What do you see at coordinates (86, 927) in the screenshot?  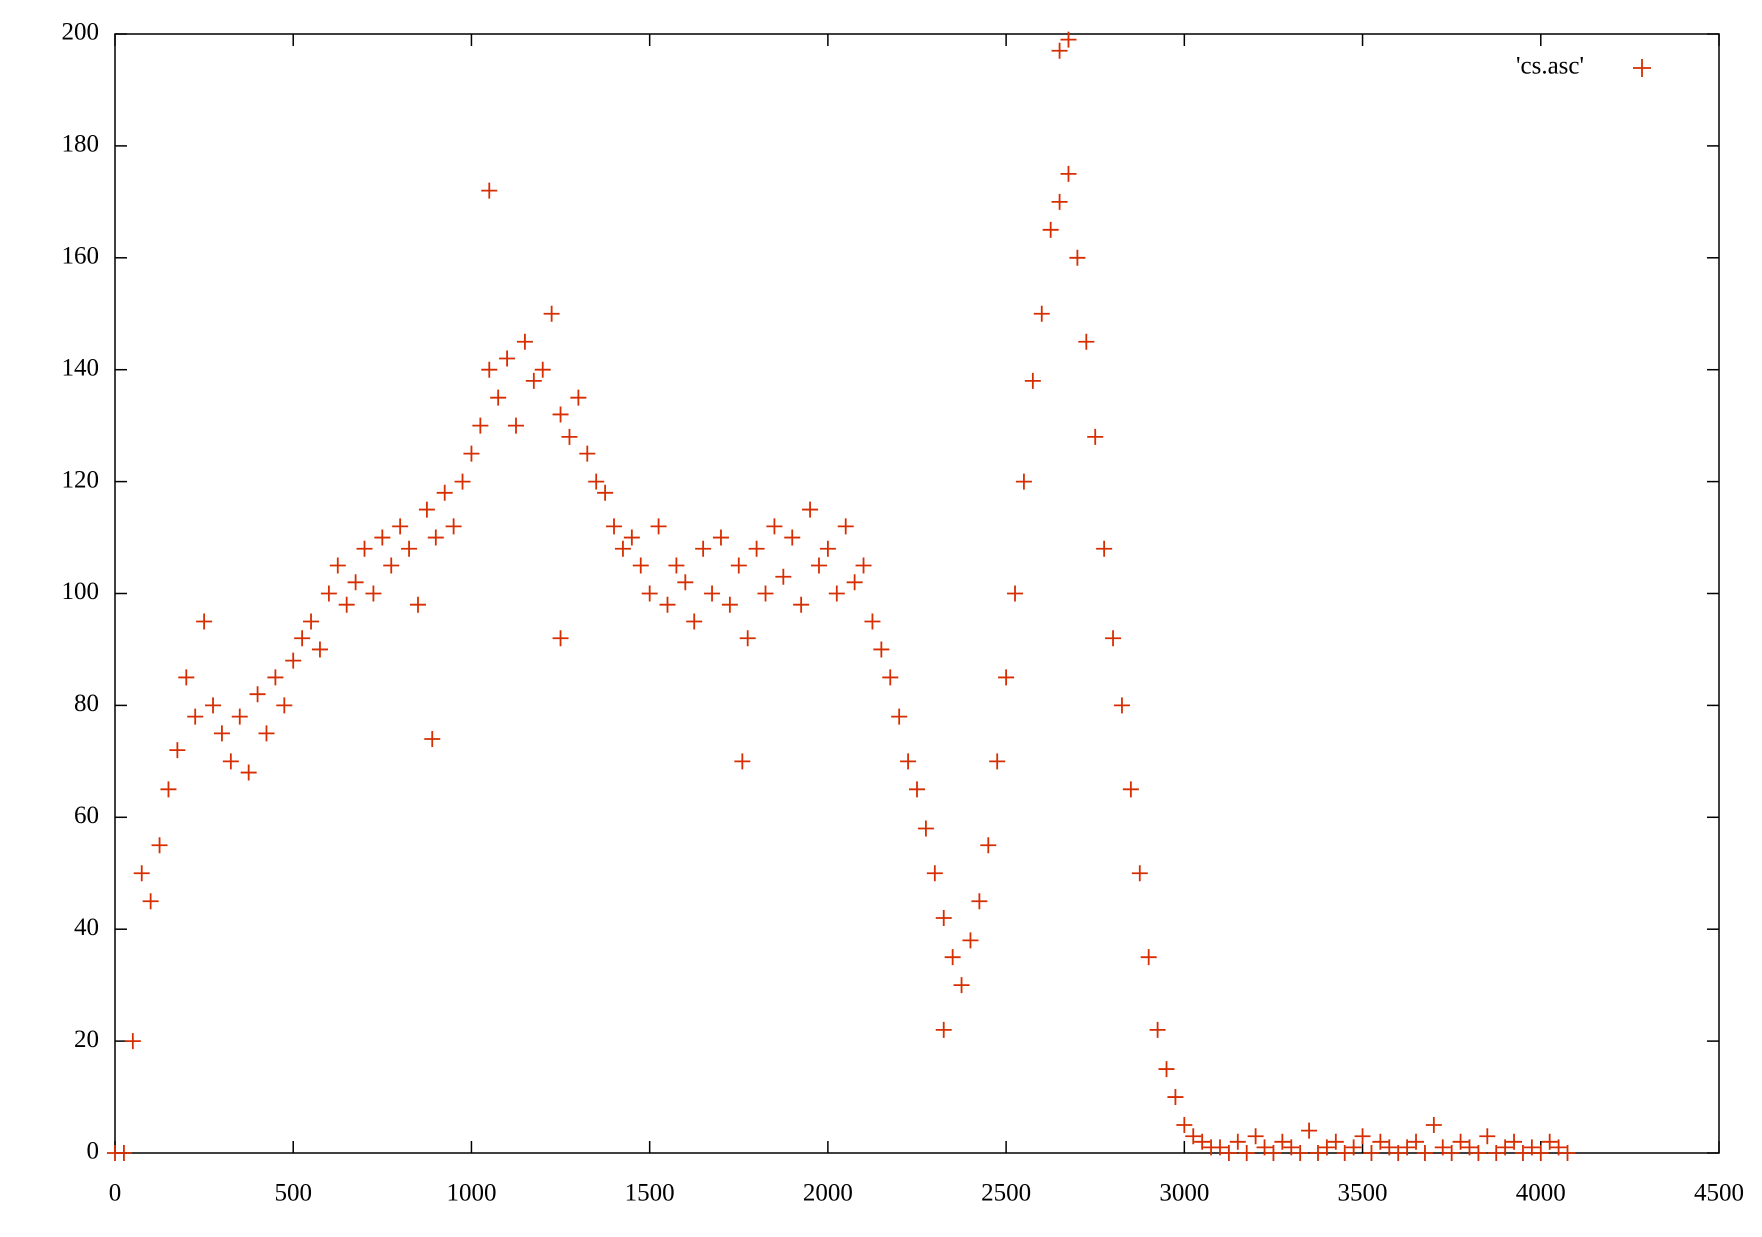 I see `y-tick-label: 40` at bounding box center [86, 927].